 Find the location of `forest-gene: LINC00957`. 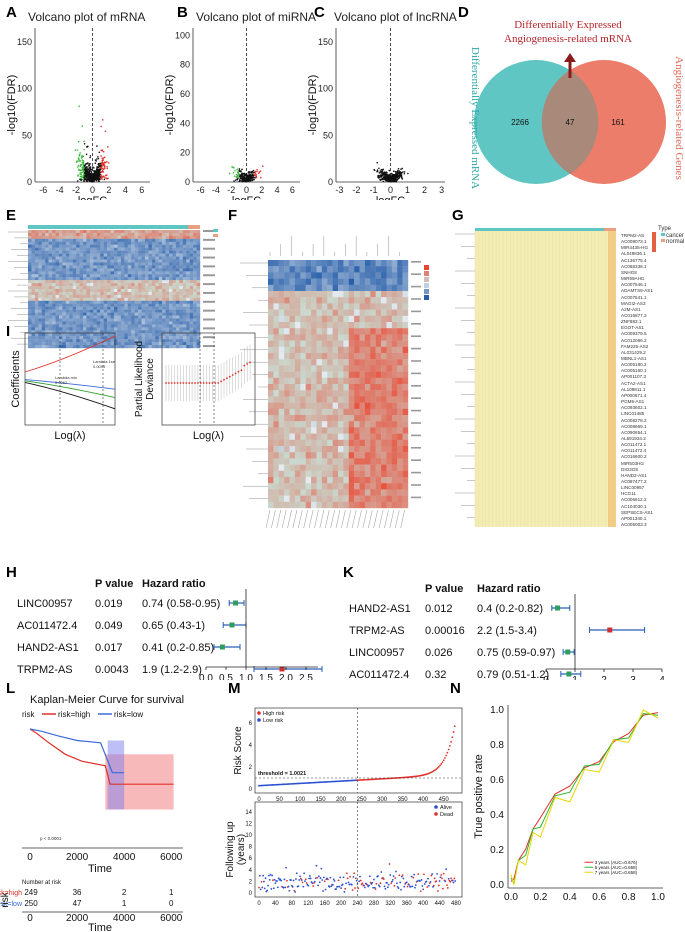

forest-gene: LINC00957 is located at coordinates (377, 653).